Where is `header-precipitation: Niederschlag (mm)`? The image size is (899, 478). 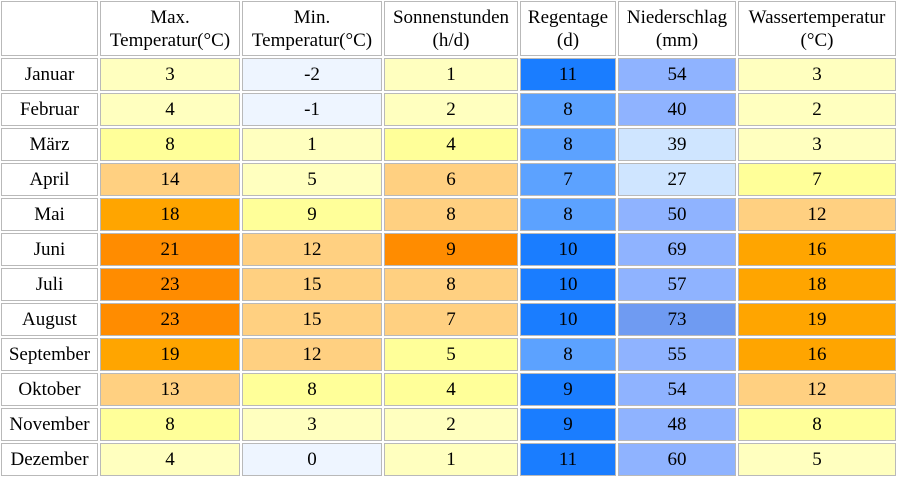 header-precipitation: Niederschlag (mm) is located at coordinates (677, 28).